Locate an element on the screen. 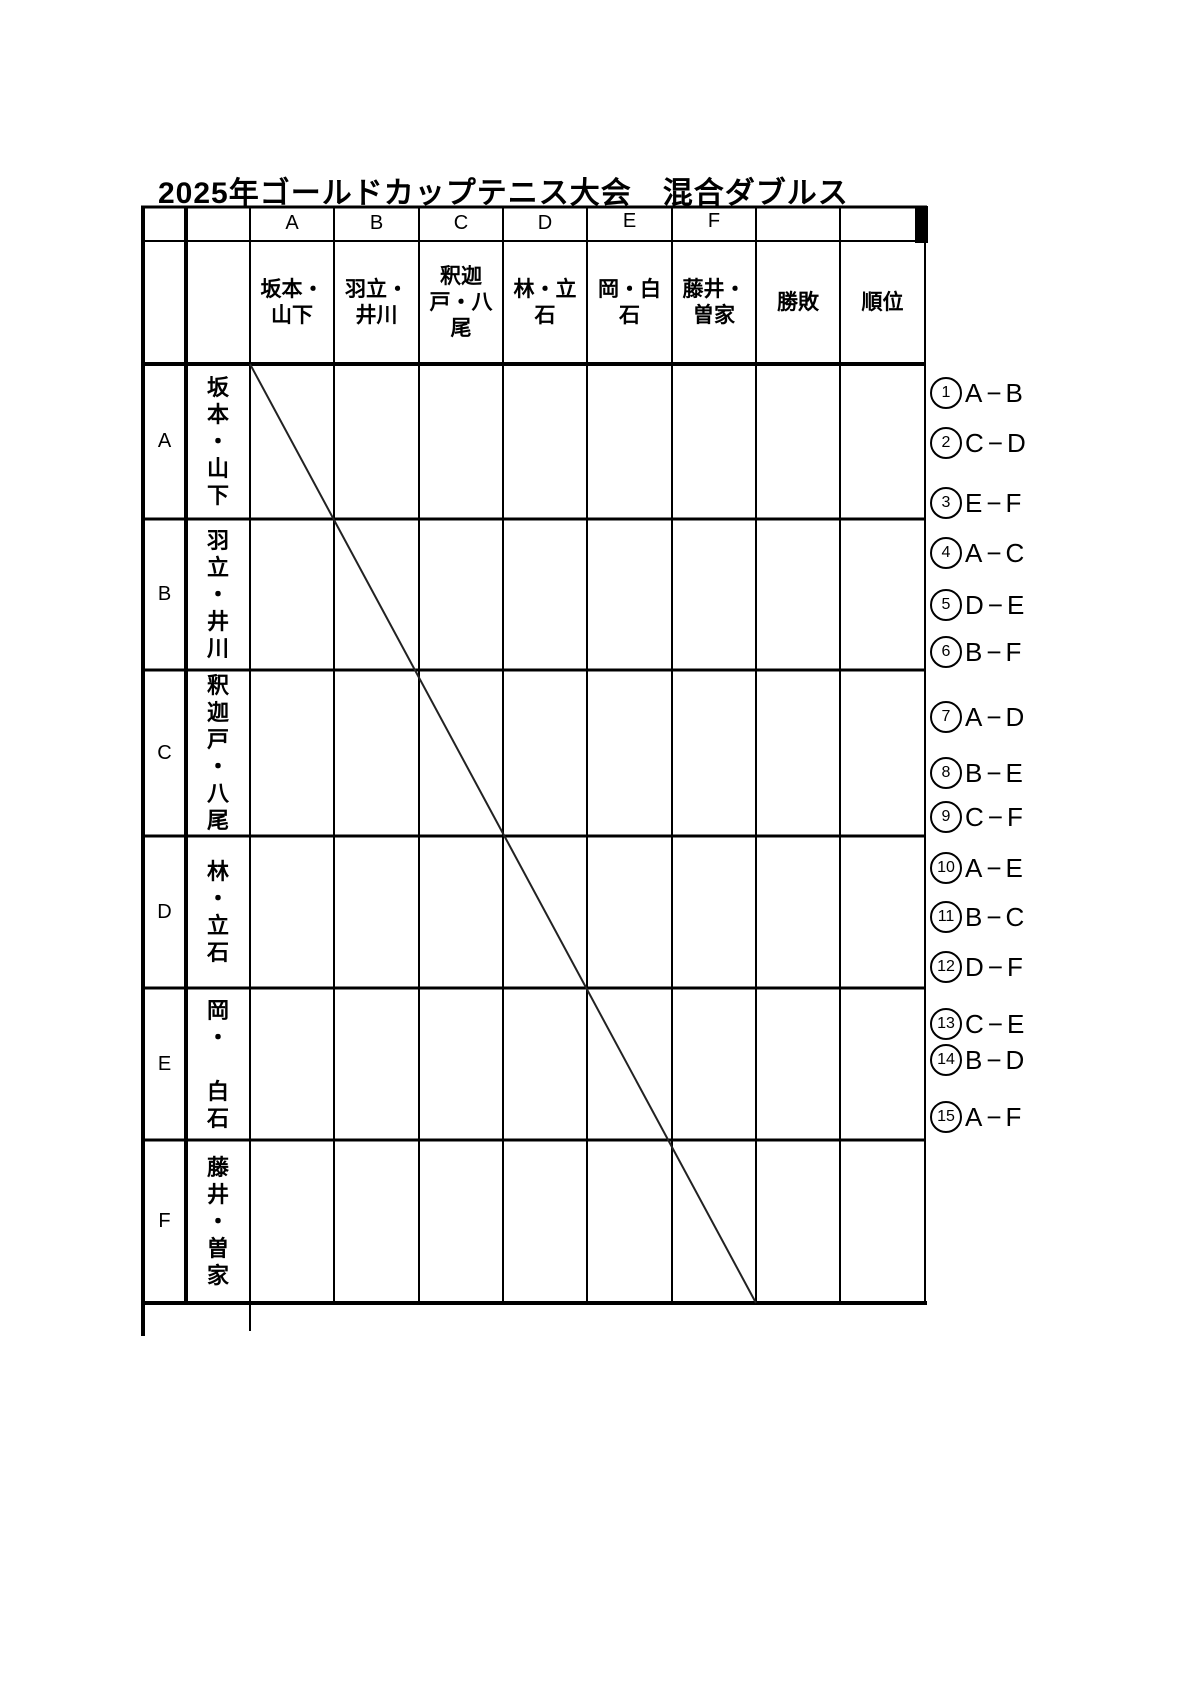 This screenshot has width=1190, height=1683. row-team-b: 羽 立 ・ 井 川 is located at coordinates (217, 594).